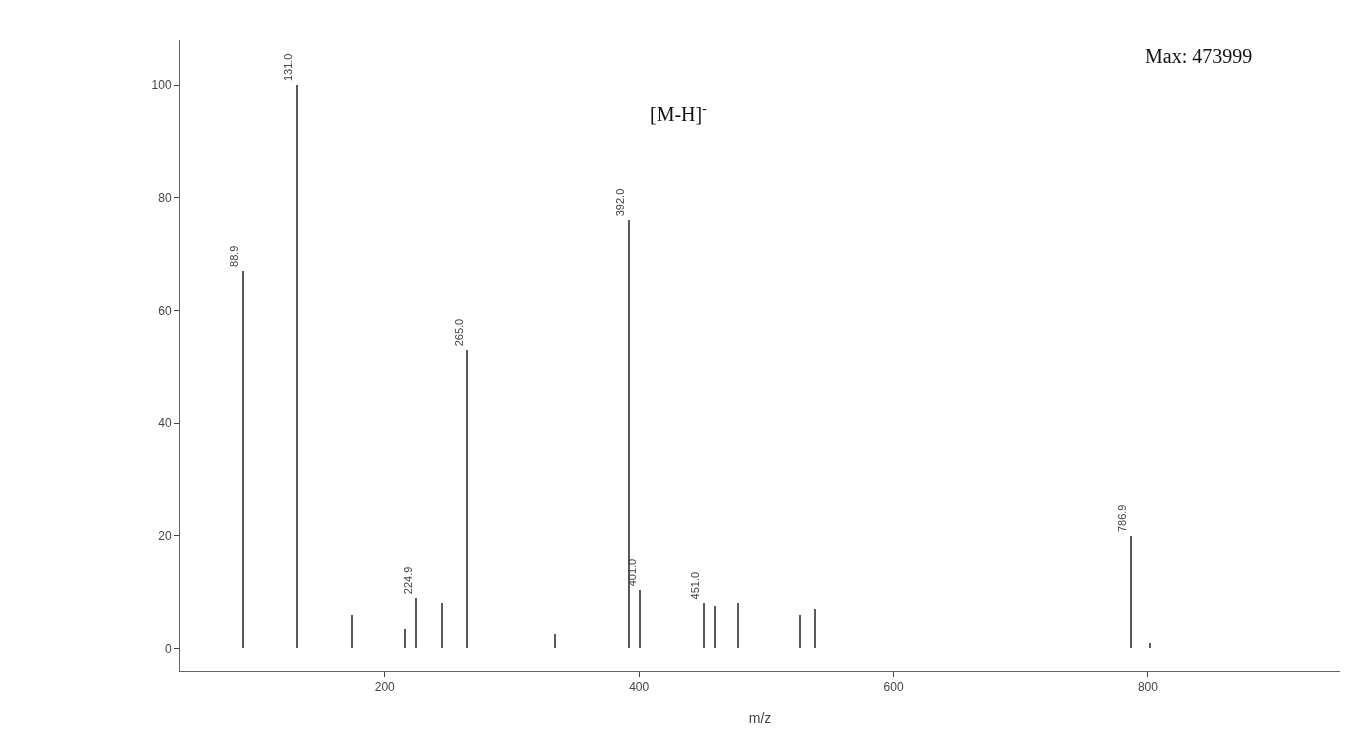  What do you see at coordinates (165, 310) in the screenshot?
I see `y-tick-label: 60` at bounding box center [165, 310].